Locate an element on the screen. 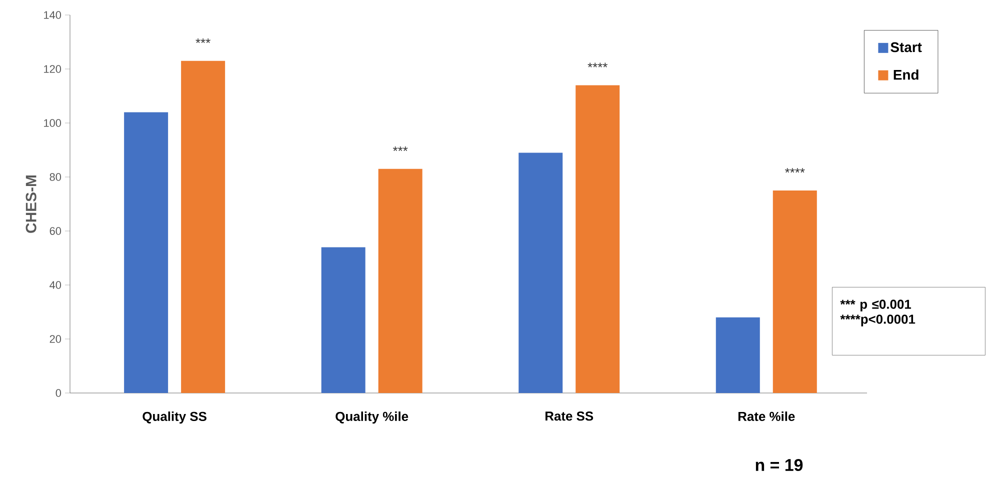 Image resolution: width=987 pixels, height=480 pixels. y-tick-label: 0 is located at coordinates (59, 393).